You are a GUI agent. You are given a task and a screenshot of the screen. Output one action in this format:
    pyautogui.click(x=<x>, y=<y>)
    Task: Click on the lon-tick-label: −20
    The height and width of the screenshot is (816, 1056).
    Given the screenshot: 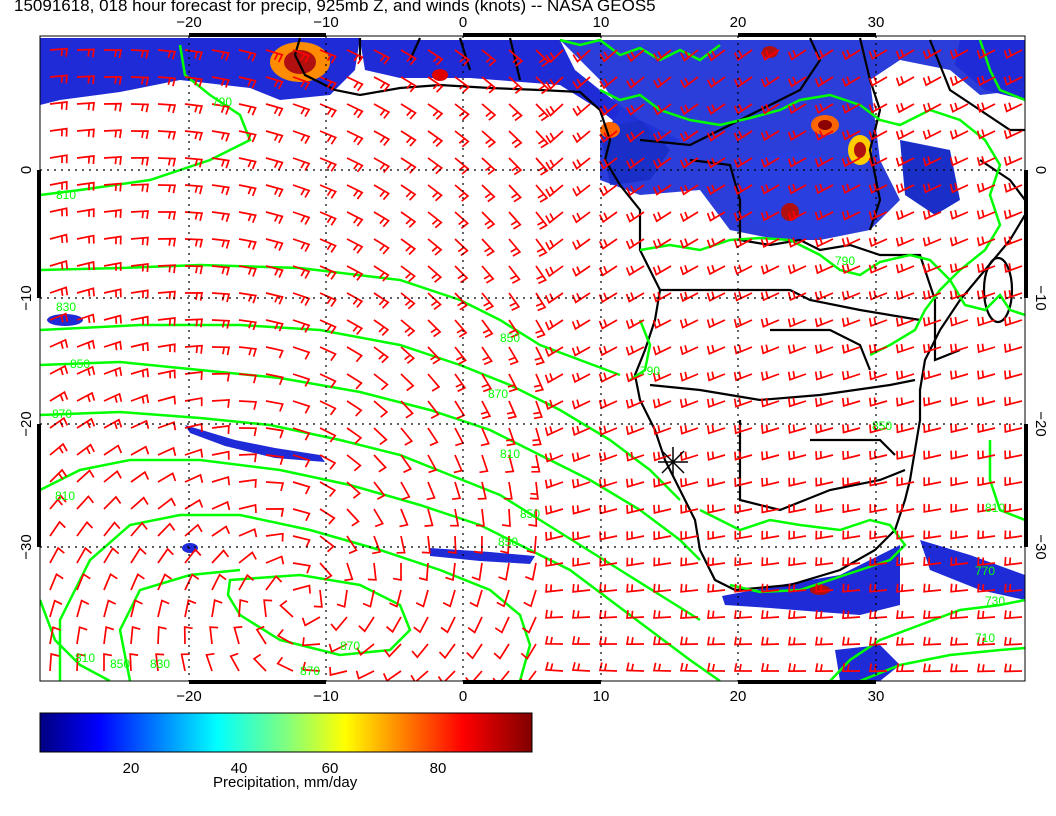 What is the action you would take?
    pyautogui.click(x=188, y=22)
    